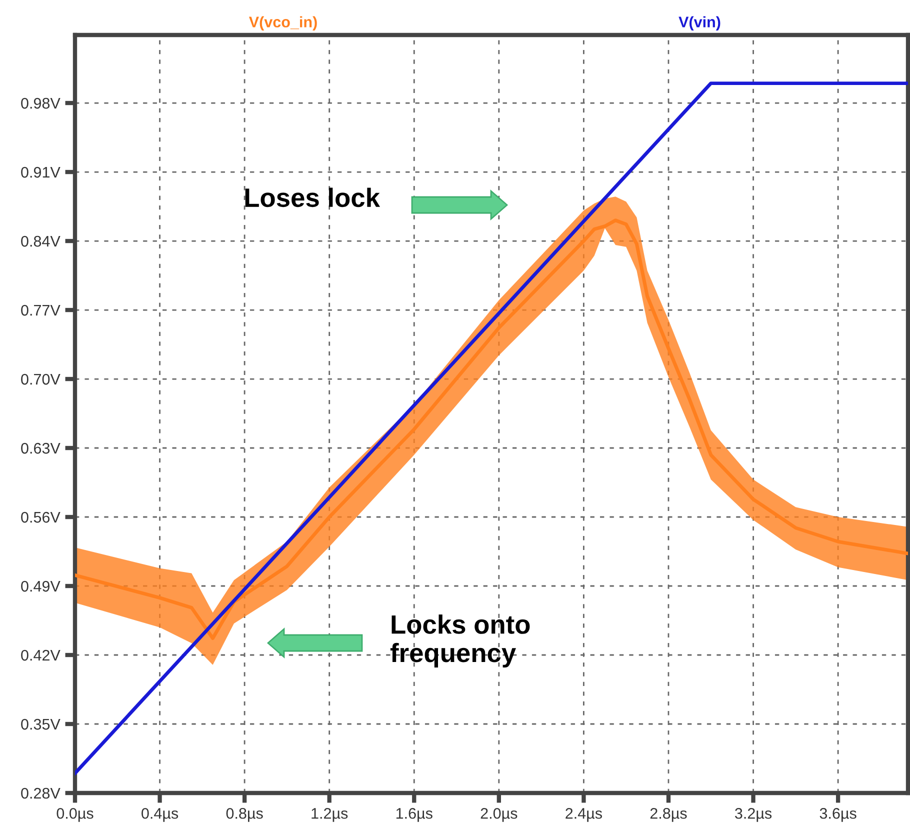 Image resolution: width=910 pixels, height=828 pixels. I want to click on annotation: Loses lock, so click(312, 198).